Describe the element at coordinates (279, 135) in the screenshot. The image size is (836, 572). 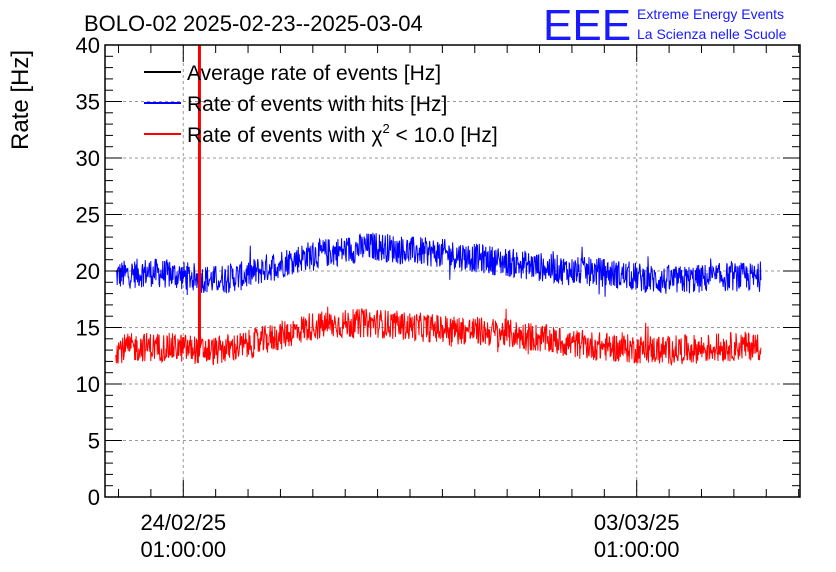
I see `legend-chi2-prefix: Rate of events with` at that location.